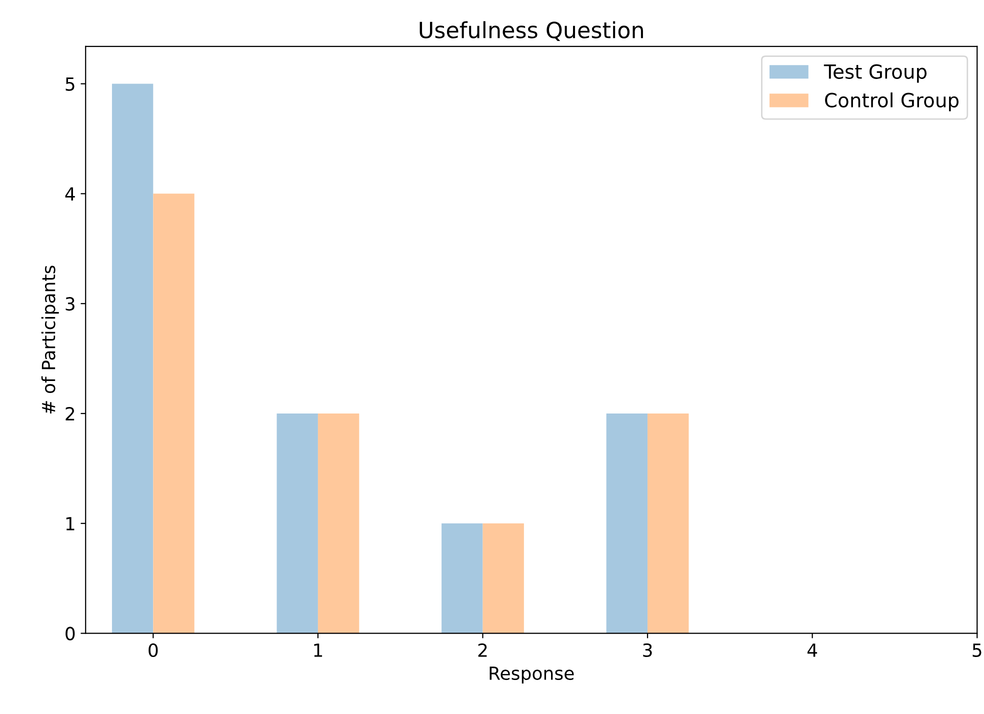  What do you see at coordinates (70, 194) in the screenshot?
I see `y-tick-label: 4` at bounding box center [70, 194].